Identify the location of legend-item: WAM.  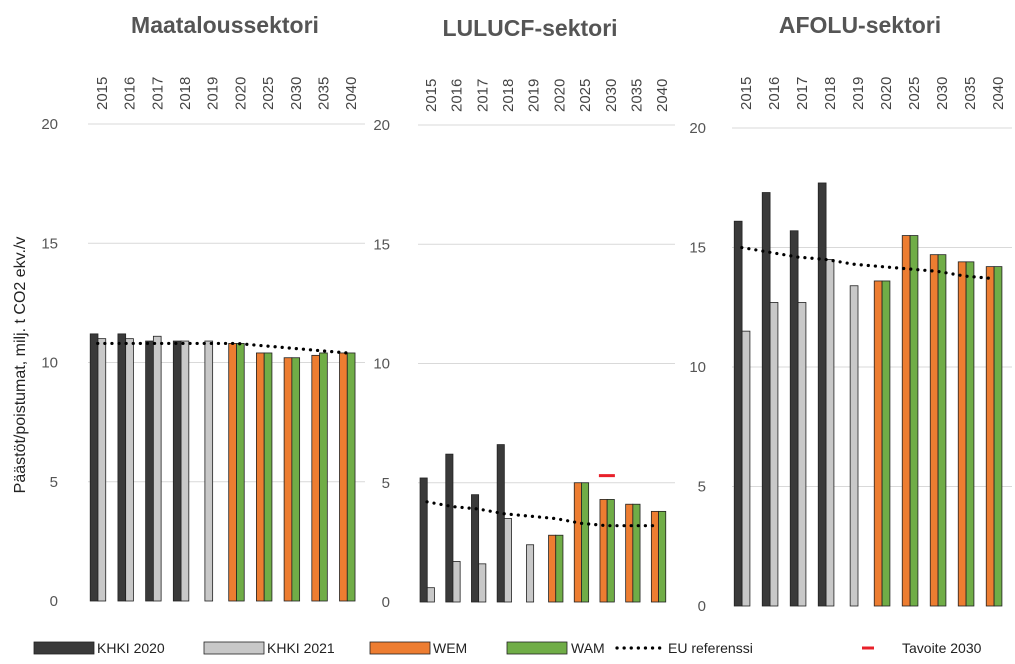
(555, 648).